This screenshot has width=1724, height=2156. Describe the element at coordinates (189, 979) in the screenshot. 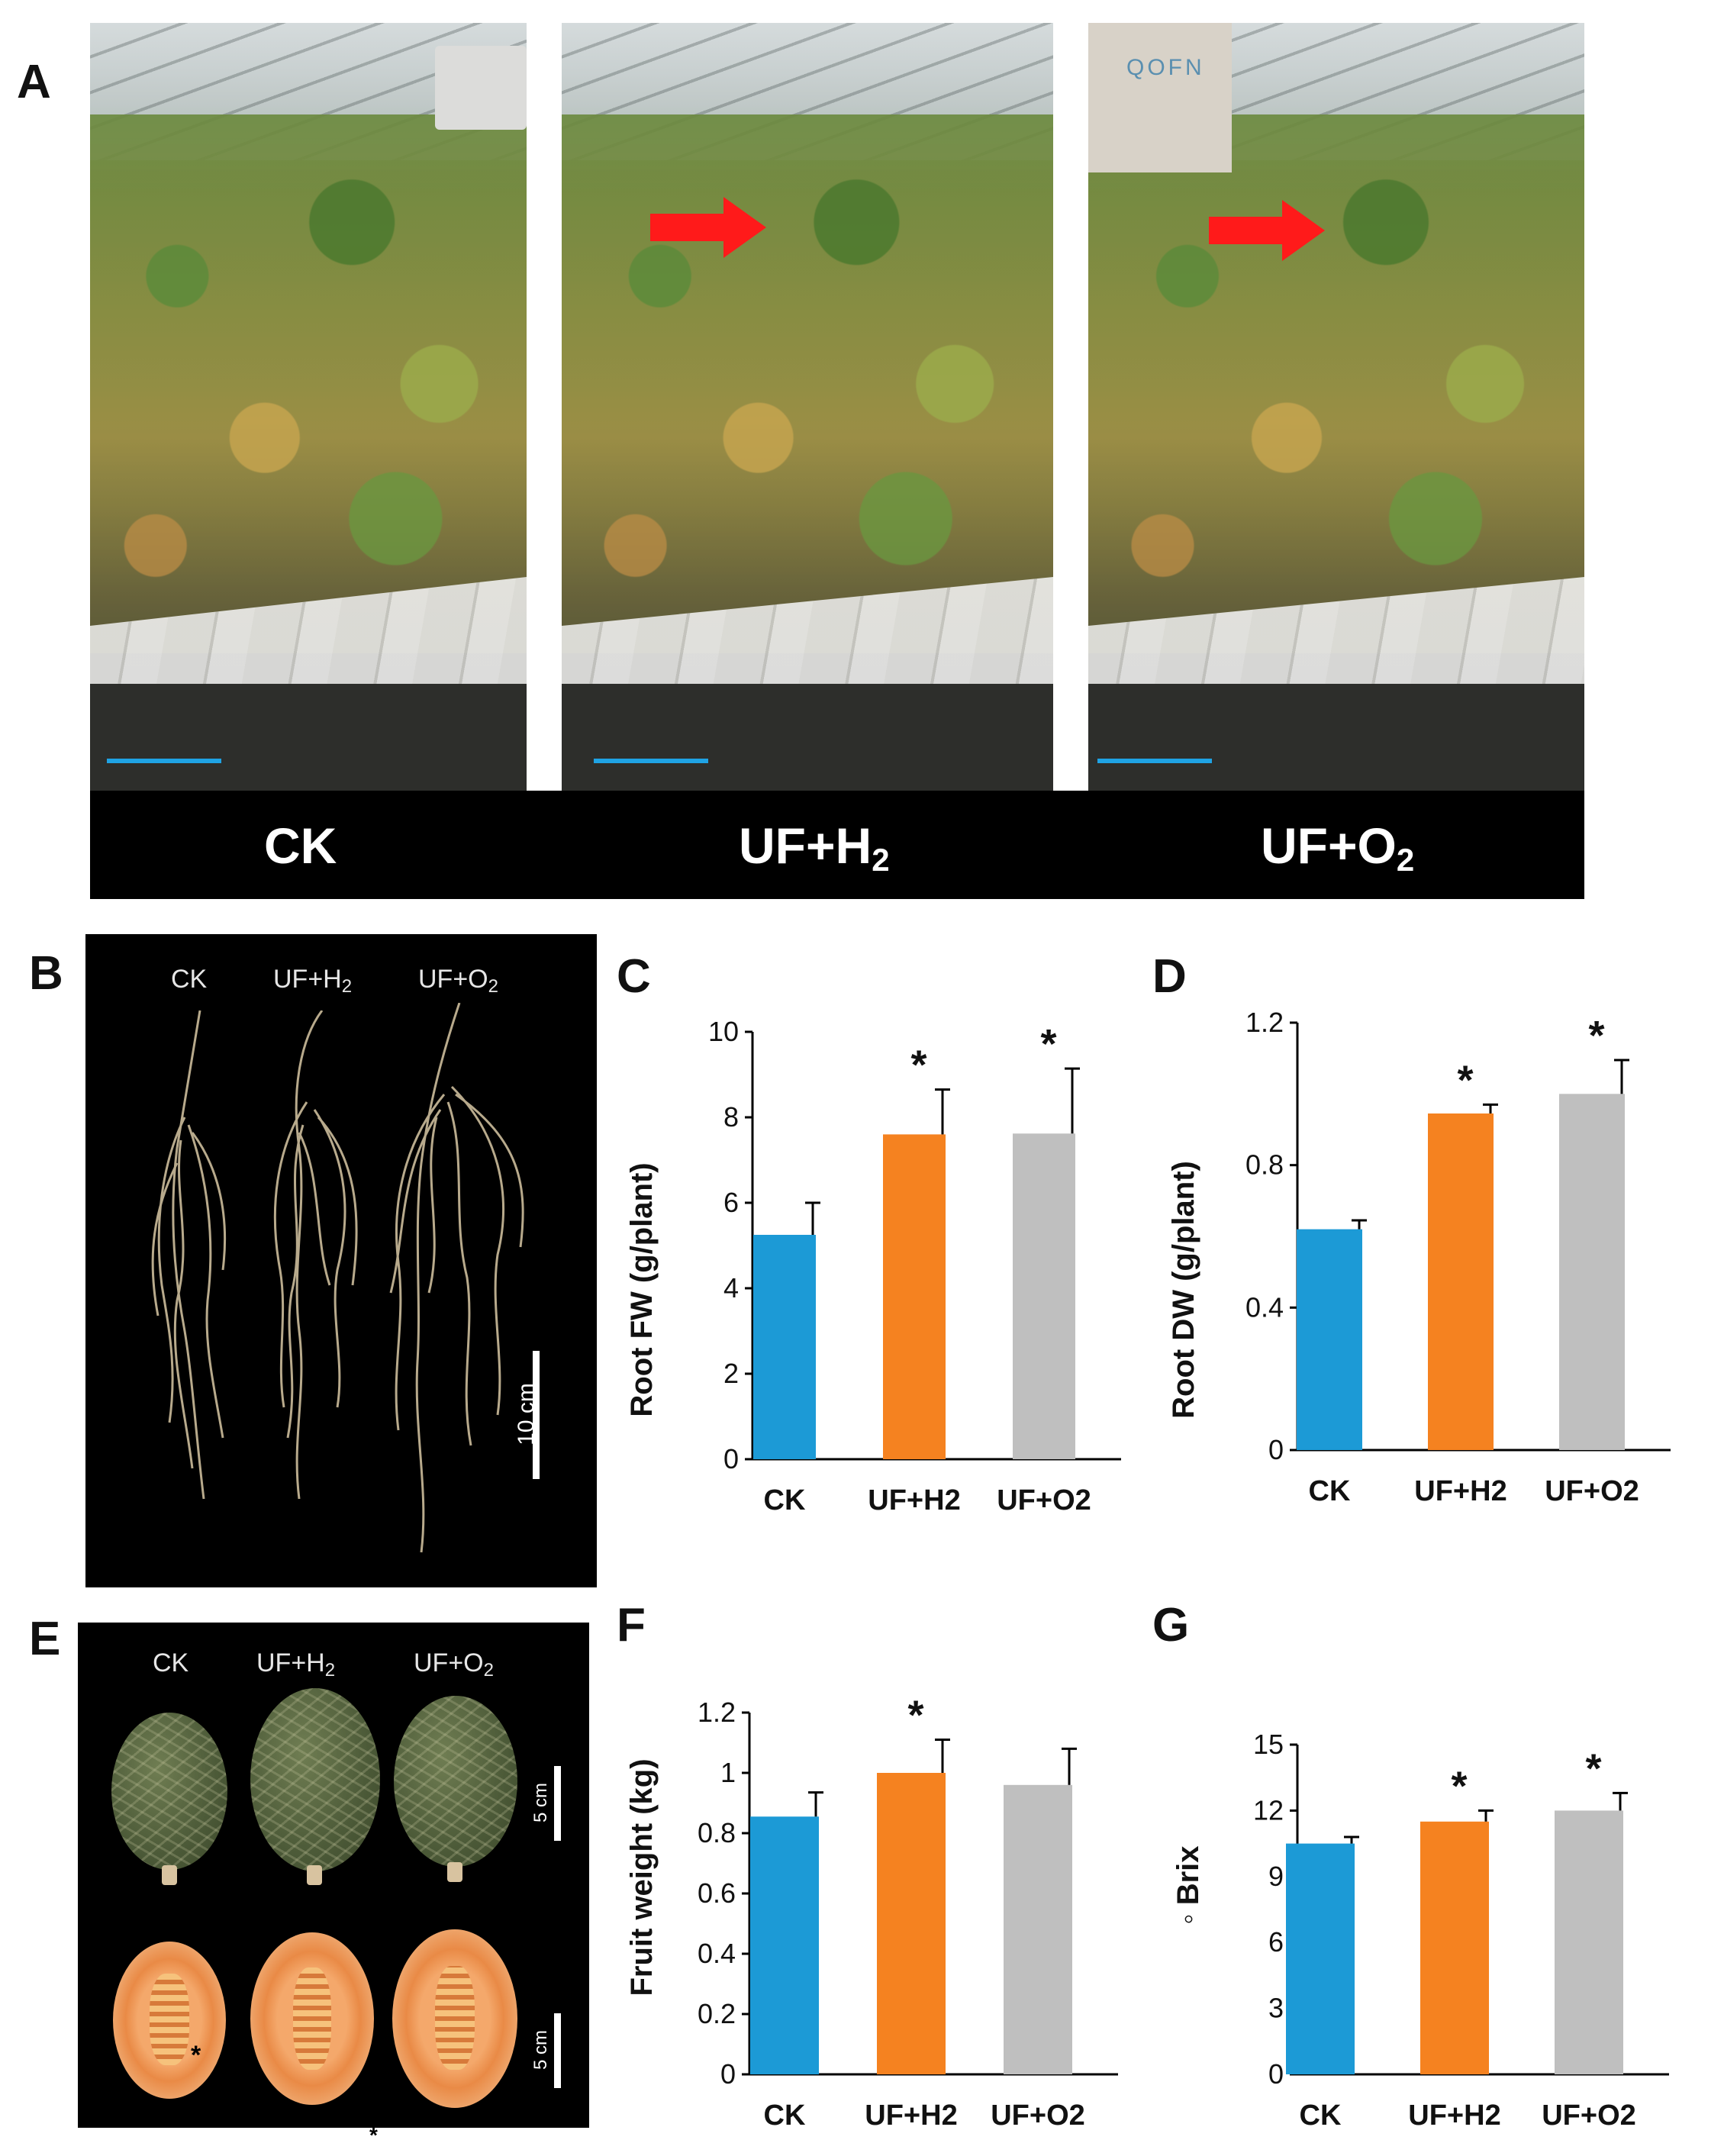

I see `root-label-ck: CK` at that location.